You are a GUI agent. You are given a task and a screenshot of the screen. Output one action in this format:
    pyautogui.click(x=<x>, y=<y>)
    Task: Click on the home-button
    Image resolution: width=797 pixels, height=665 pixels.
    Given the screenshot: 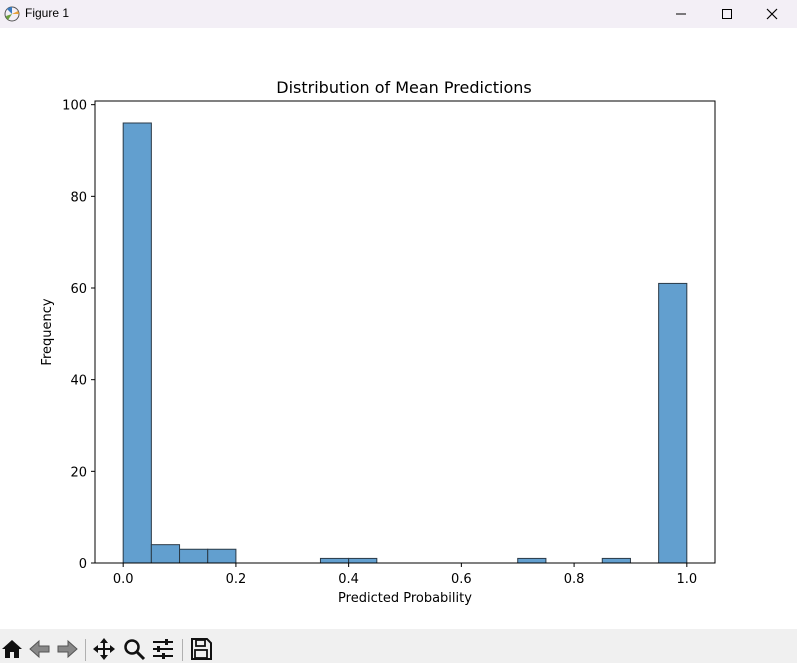 What is the action you would take?
    pyautogui.click(x=13, y=650)
    